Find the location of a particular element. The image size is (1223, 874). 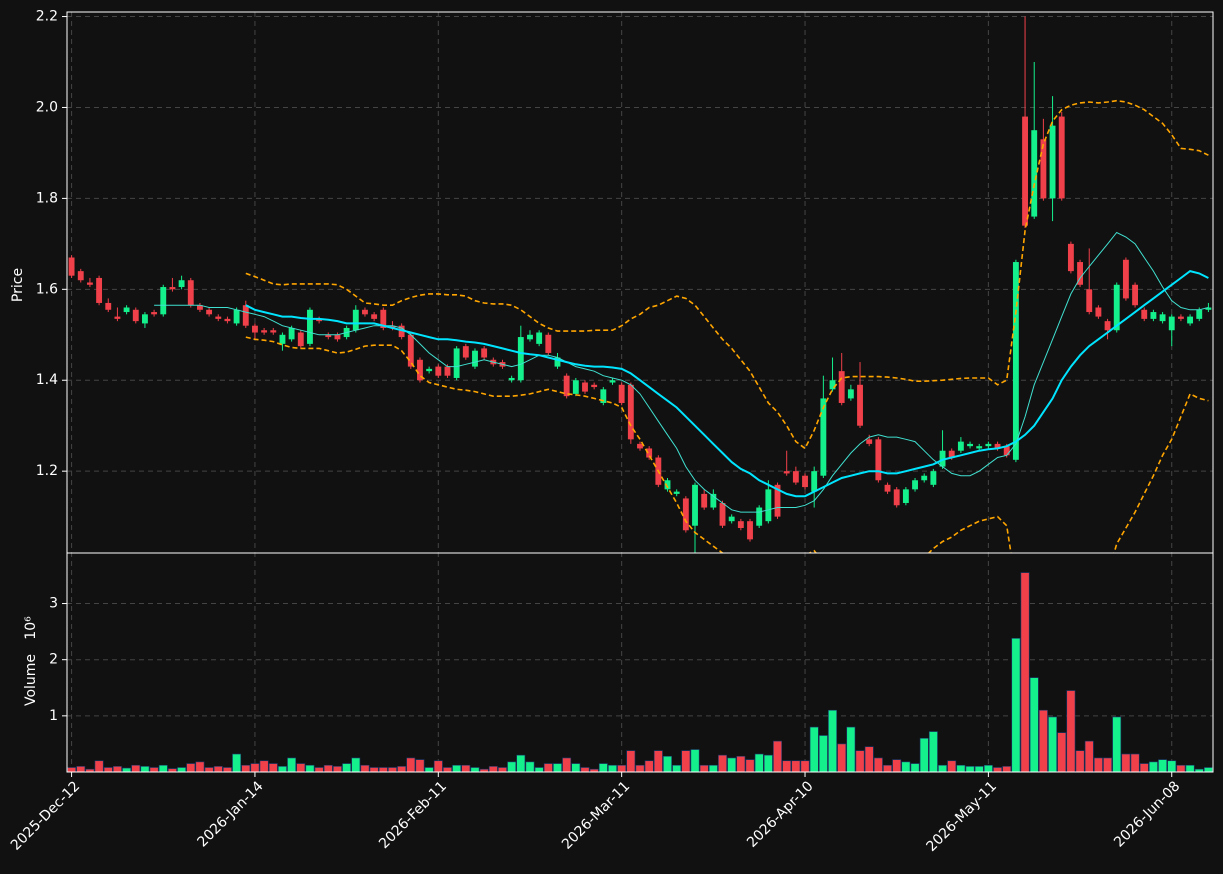

y-tick-label: 1.4 is located at coordinates (47, 380).